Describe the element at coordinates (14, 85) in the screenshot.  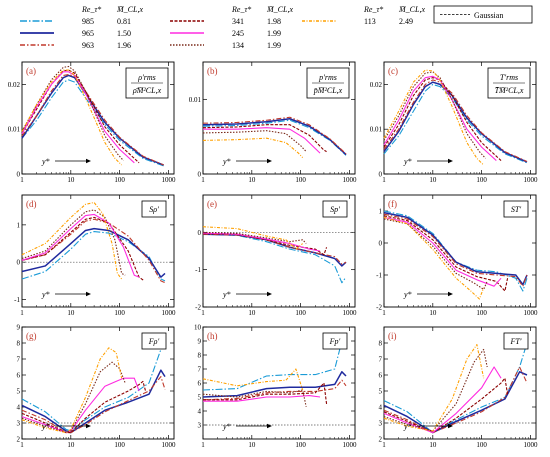
I see `y-tick-label: 0.02` at that location.